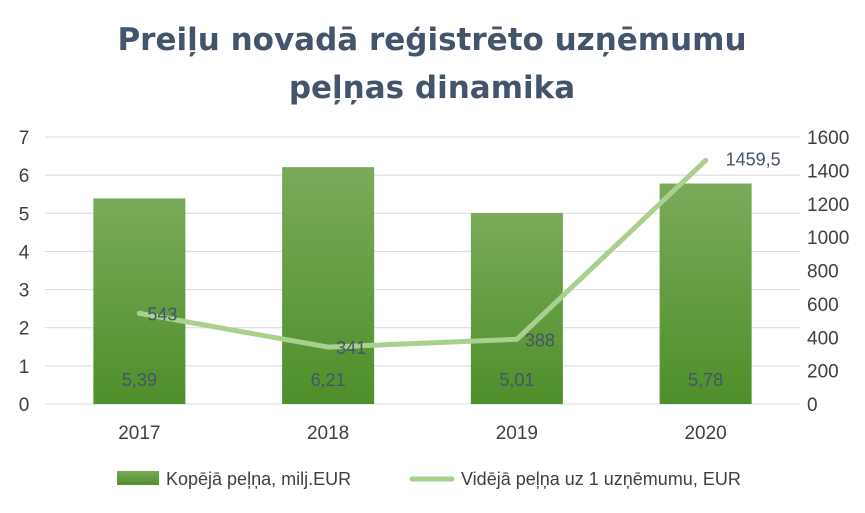  Describe the element at coordinates (328, 380) in the screenshot. I see `bar-value-label: 6,21` at that location.